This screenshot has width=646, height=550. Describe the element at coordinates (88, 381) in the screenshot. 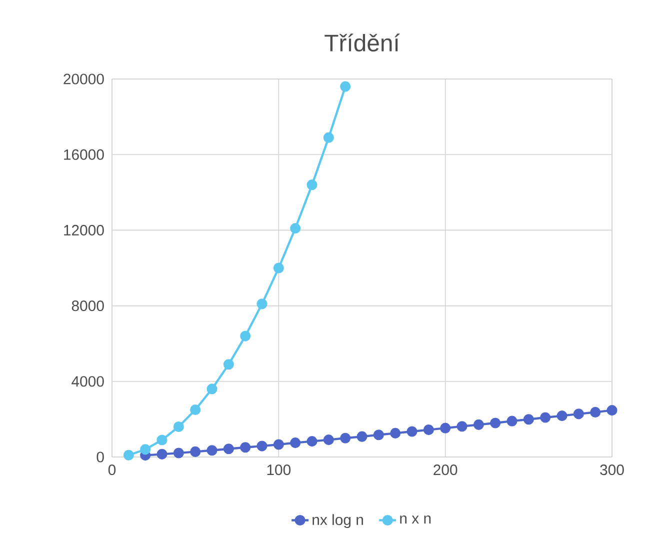

I see `y-tick-label: 4000` at that location.